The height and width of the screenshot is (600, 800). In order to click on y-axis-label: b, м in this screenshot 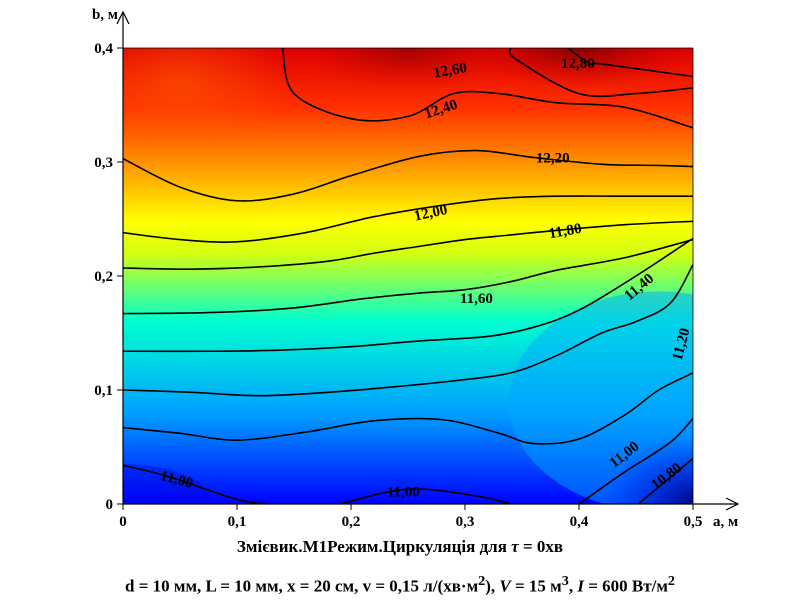, I will do `click(105, 15)`.